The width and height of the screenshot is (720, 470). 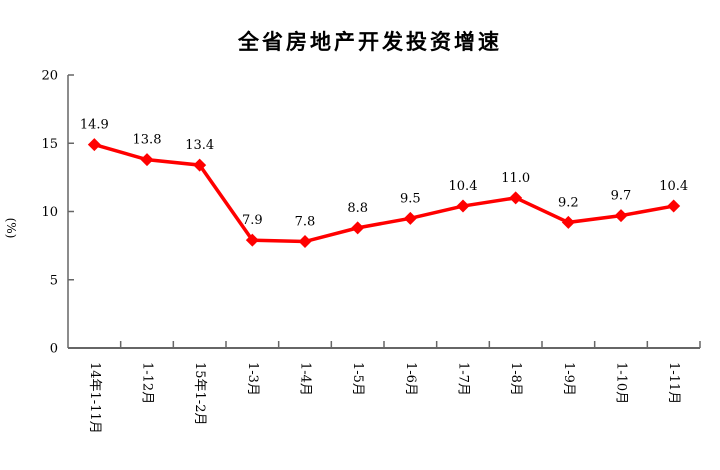 What do you see at coordinates (305, 379) in the screenshot?
I see `x-category-label-4: 1-4月` at bounding box center [305, 379].